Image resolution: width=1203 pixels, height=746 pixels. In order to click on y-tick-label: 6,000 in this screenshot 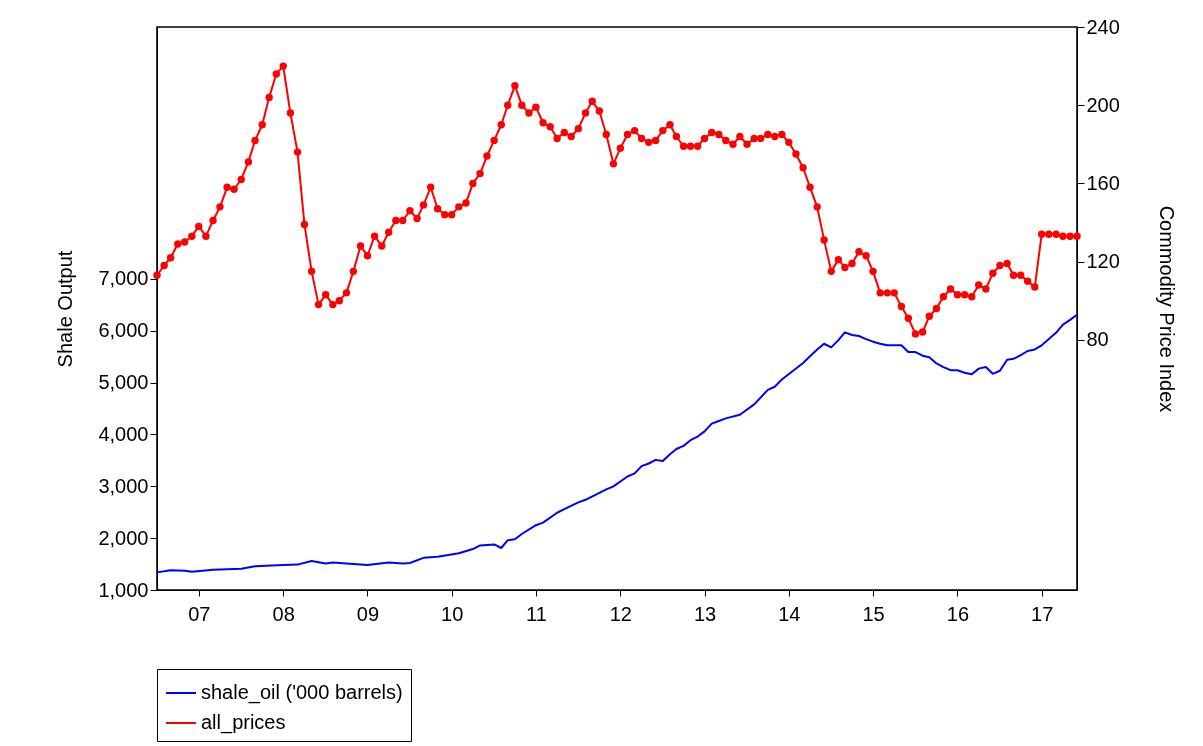, I will do `click(123, 330)`.